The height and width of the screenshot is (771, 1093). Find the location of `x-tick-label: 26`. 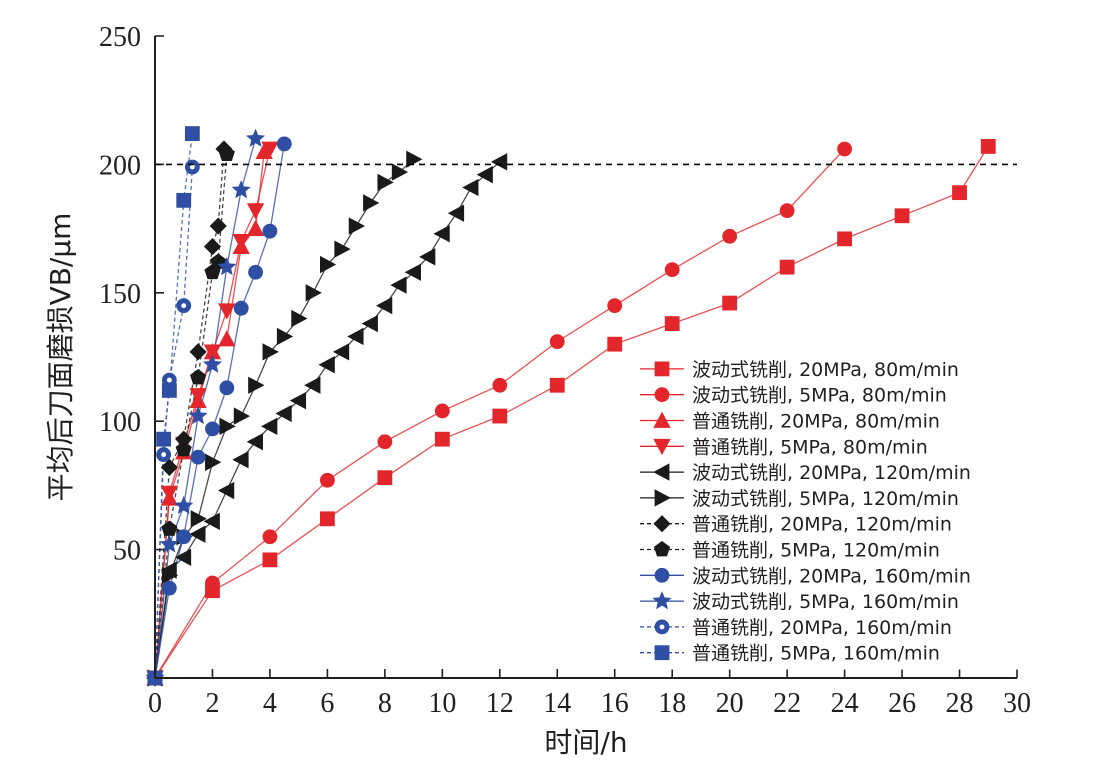

x-tick-label: 26 is located at coordinates (902, 703).